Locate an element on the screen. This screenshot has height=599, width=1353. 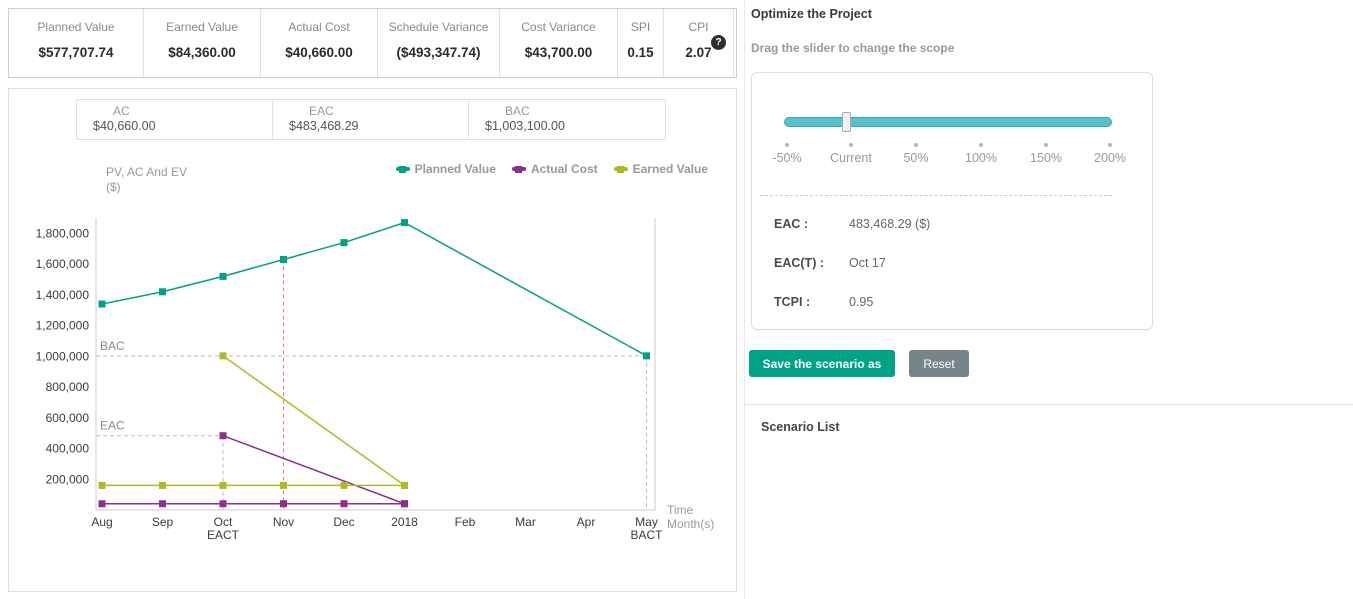
substat-eac: EAC $483,468.29 is located at coordinates (371, 119).